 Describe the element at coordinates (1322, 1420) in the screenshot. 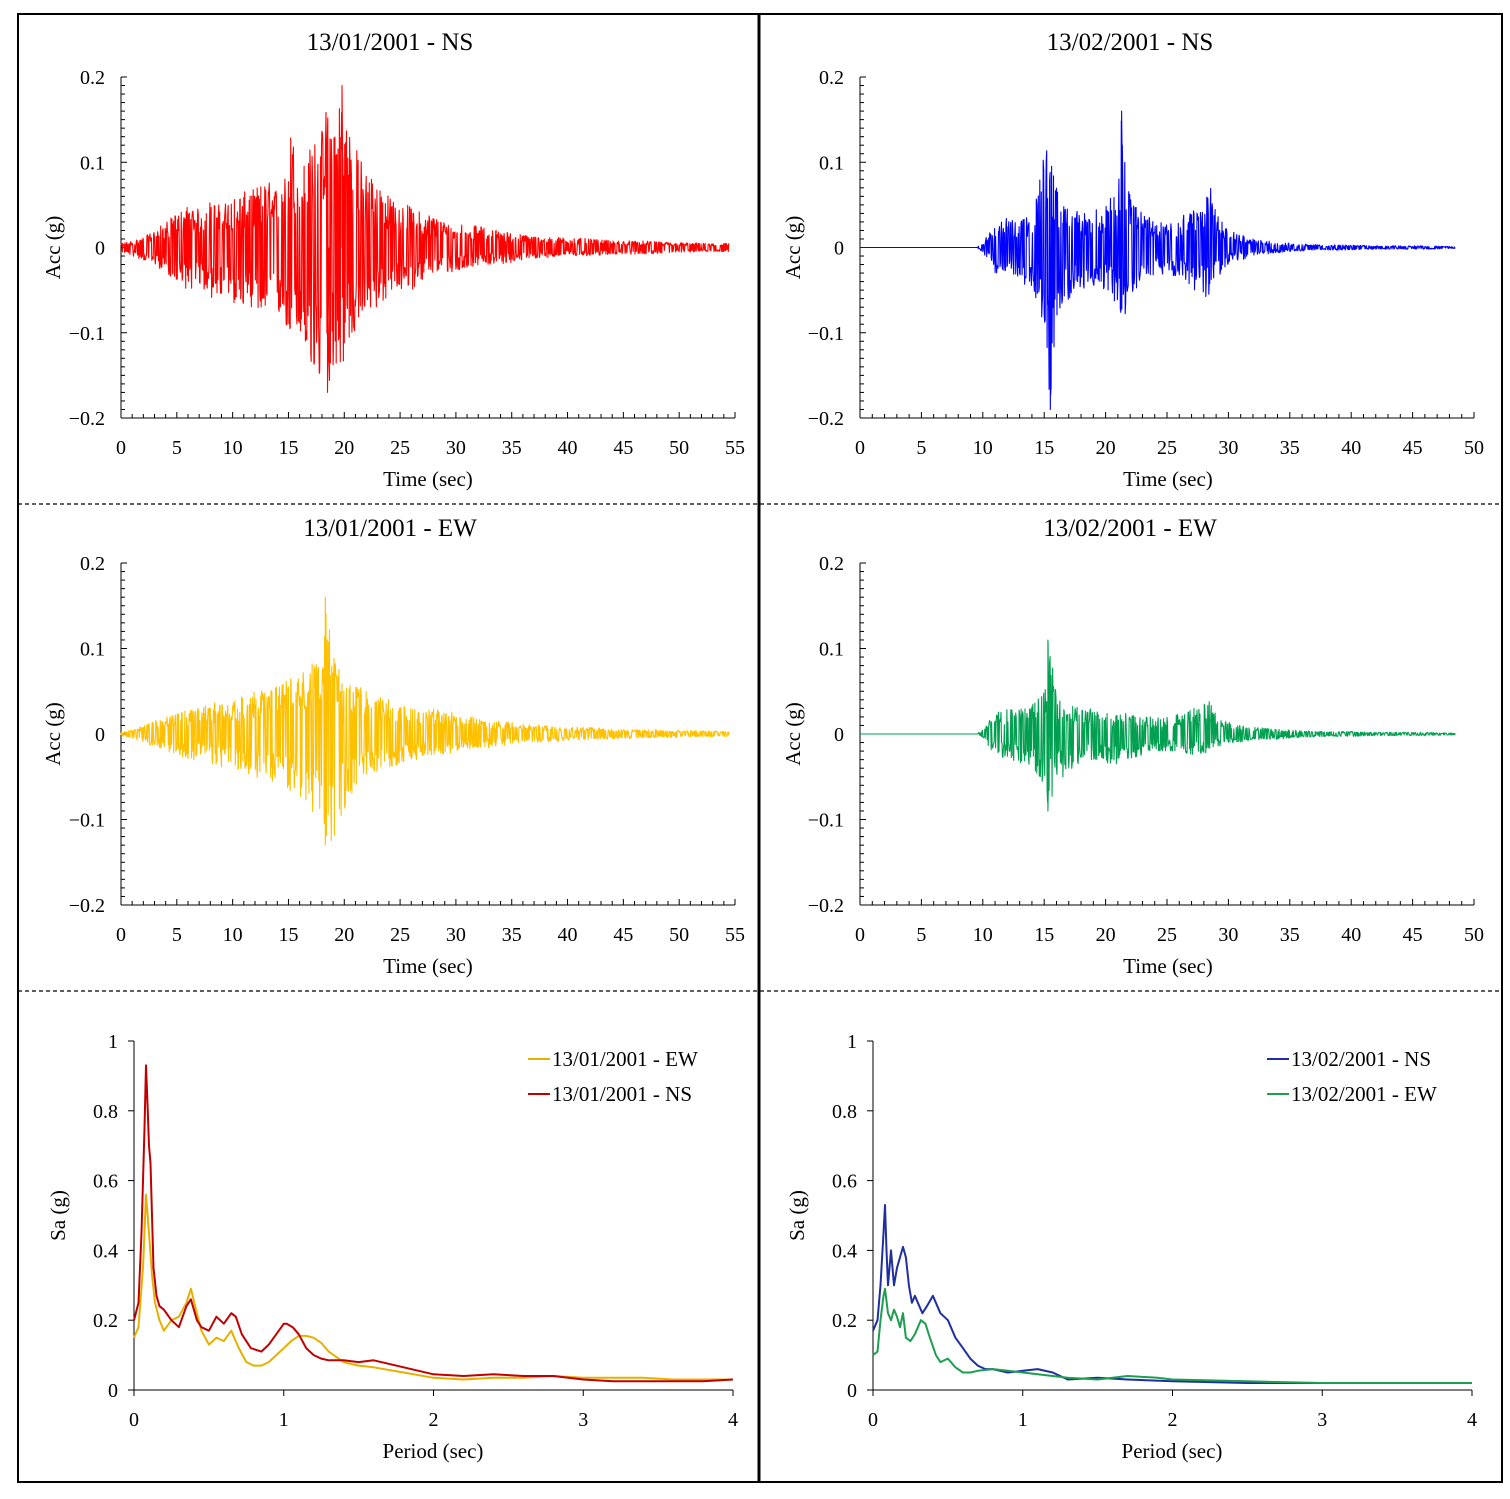

I see `x-tick-label: 3` at that location.